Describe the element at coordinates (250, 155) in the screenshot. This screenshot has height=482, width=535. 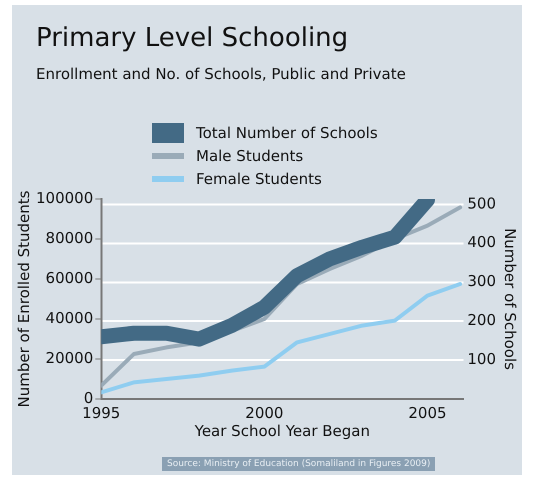
I see `legend-label: Male Students` at that location.